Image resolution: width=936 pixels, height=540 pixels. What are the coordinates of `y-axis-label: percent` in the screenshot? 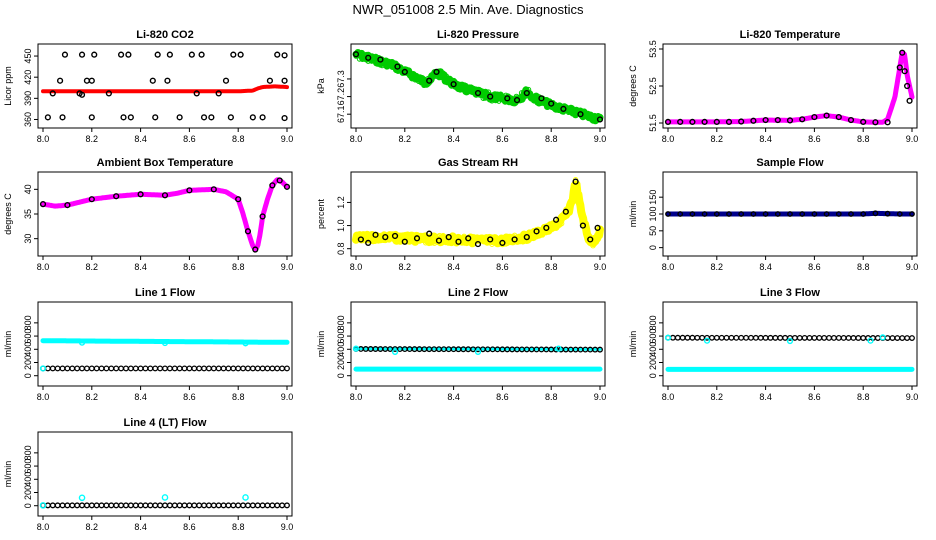 It's located at (321, 213).